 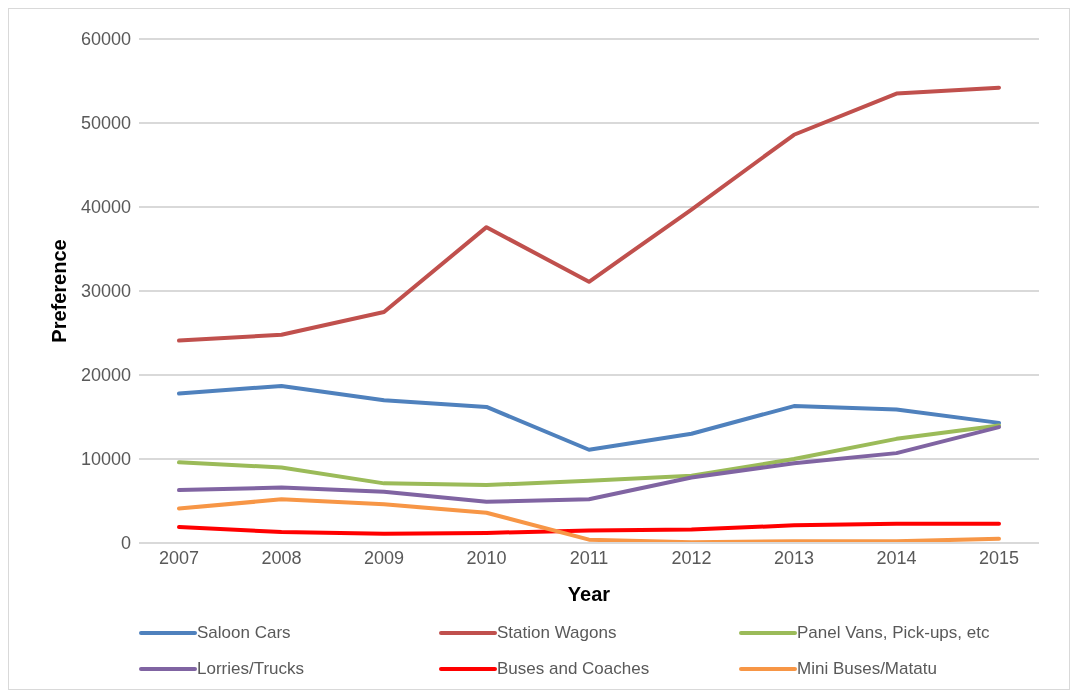 I want to click on y-tick-label: 50000, so click(x=105, y=123).